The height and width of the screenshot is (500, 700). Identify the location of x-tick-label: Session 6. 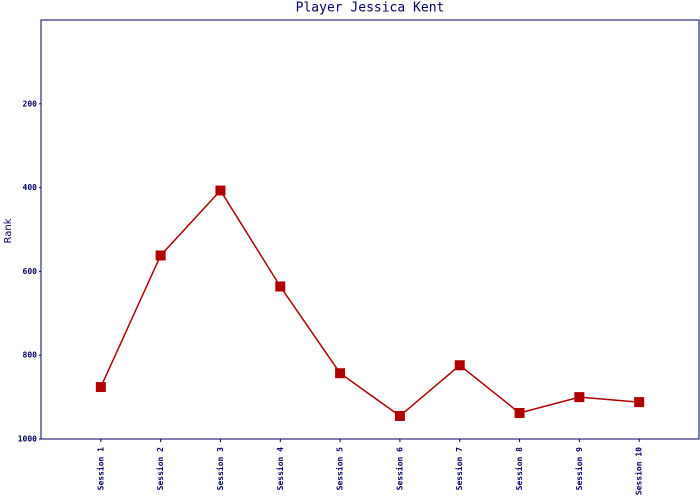
(399, 469).